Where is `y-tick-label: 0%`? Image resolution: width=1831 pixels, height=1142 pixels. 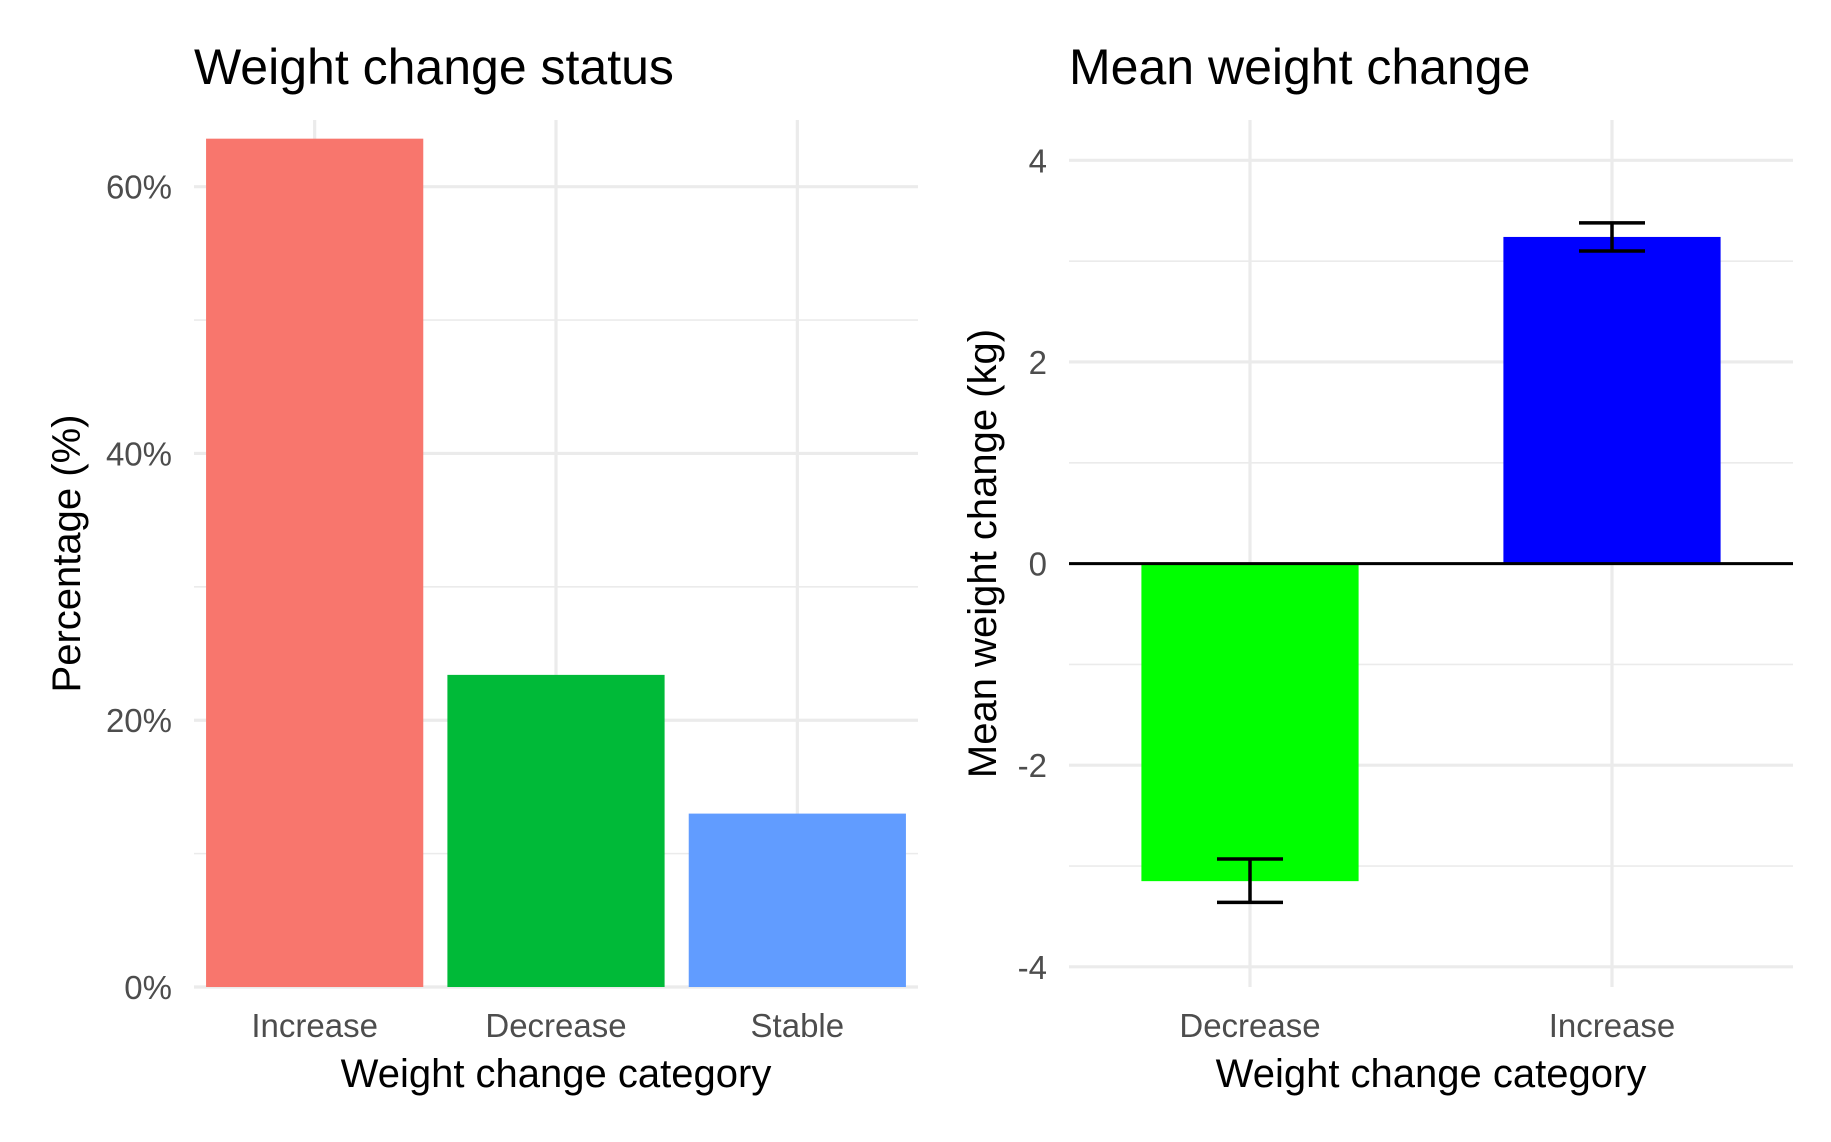 y-tick-label: 0% is located at coordinates (148, 987).